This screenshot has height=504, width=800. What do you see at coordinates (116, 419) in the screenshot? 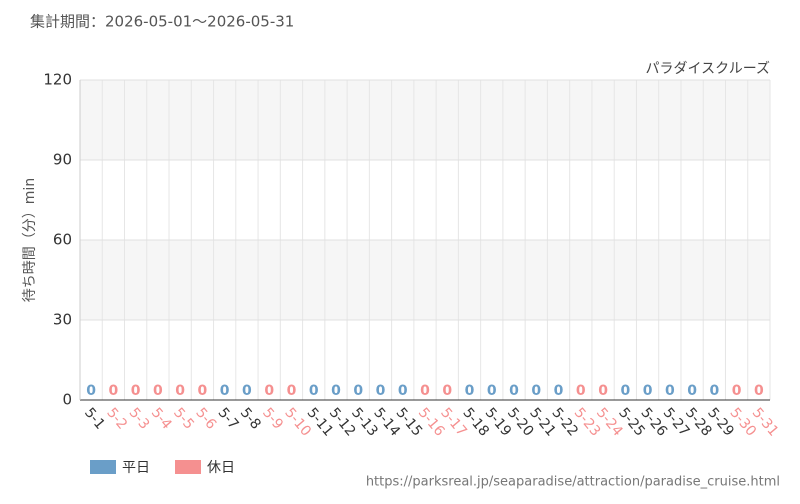
I see `x-tick-label: 5-2` at bounding box center [116, 419].